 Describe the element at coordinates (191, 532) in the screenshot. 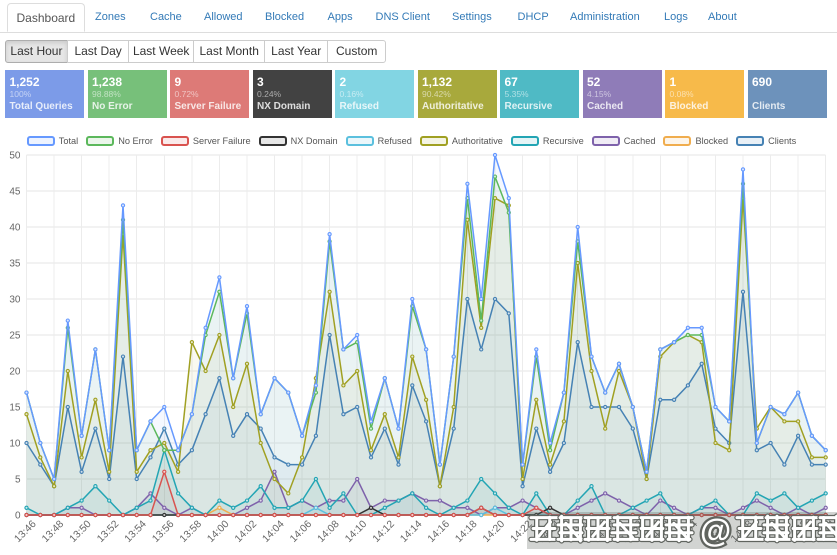

I see `svg-text: 13:58` at that location.